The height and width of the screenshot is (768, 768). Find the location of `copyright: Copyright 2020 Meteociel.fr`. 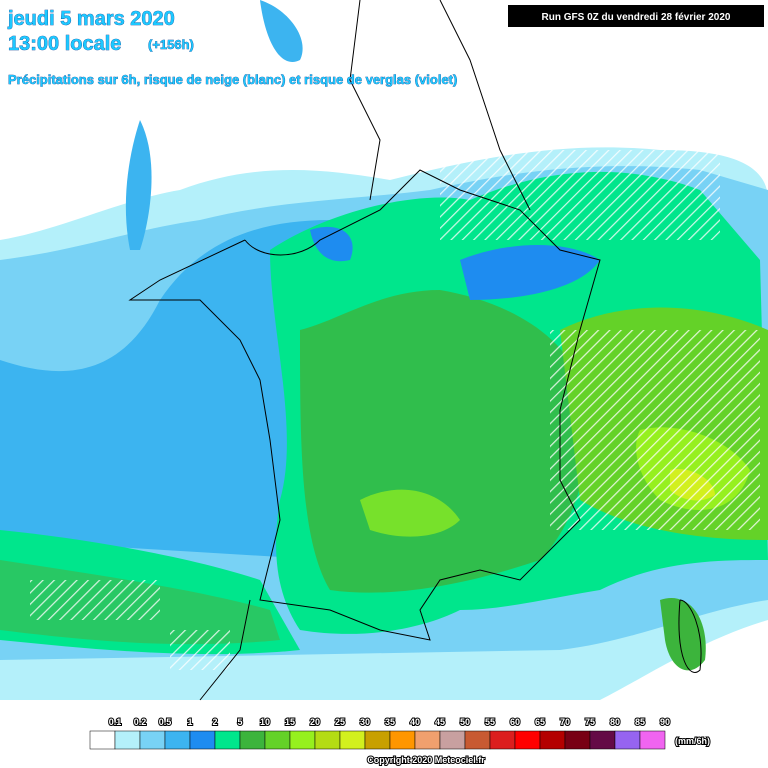

copyright: Copyright 2020 Meteociel.fr is located at coordinates (426, 760).